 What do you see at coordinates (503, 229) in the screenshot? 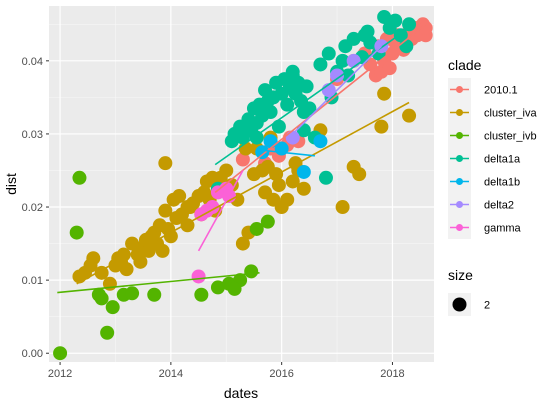
I see `legend-label-gamma: gamma` at bounding box center [503, 229].